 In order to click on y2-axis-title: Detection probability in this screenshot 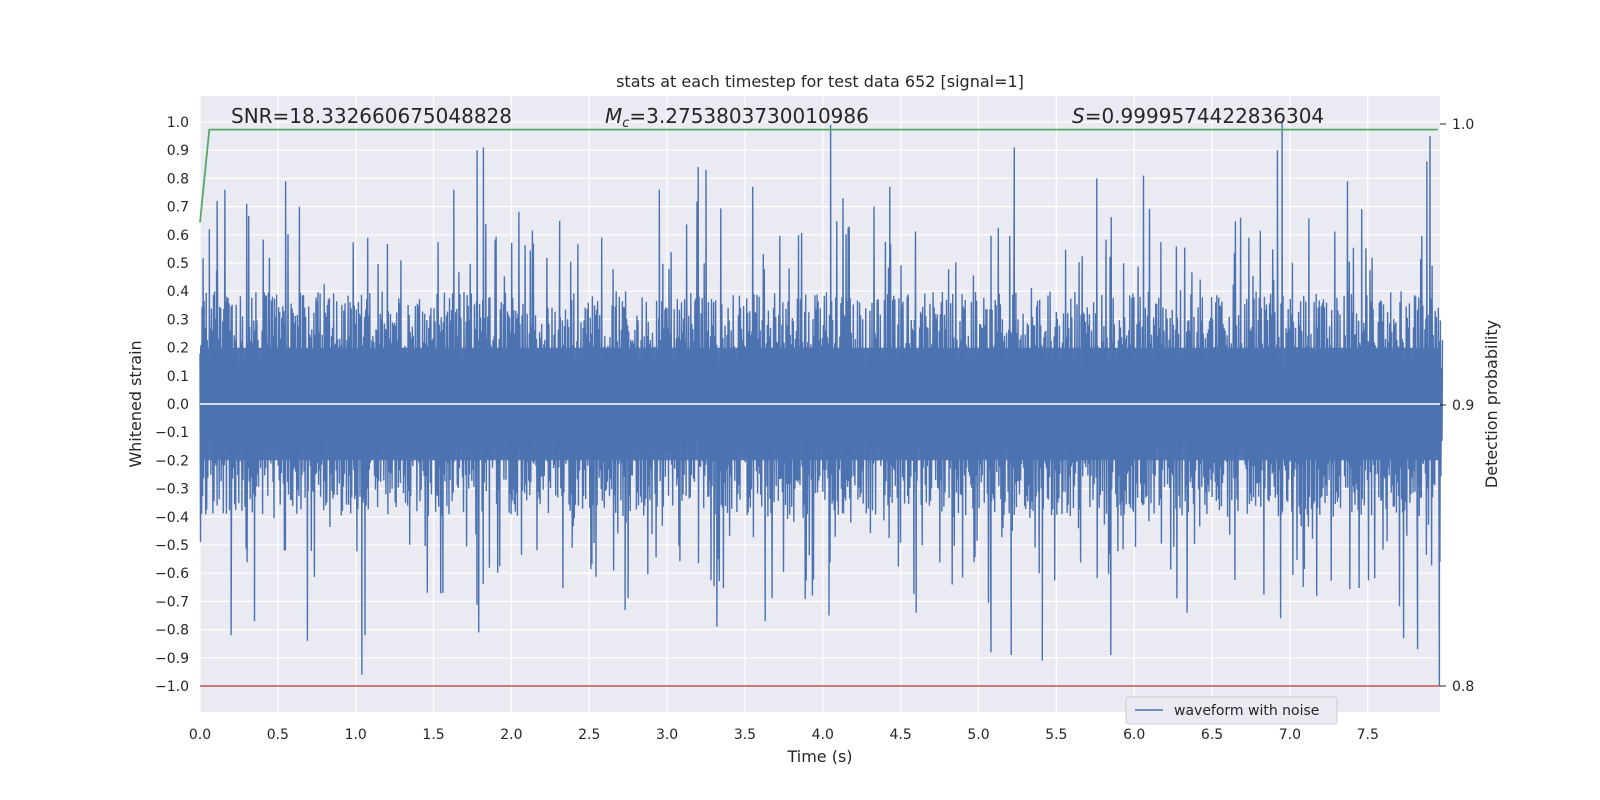, I will do `click(1491, 404)`.